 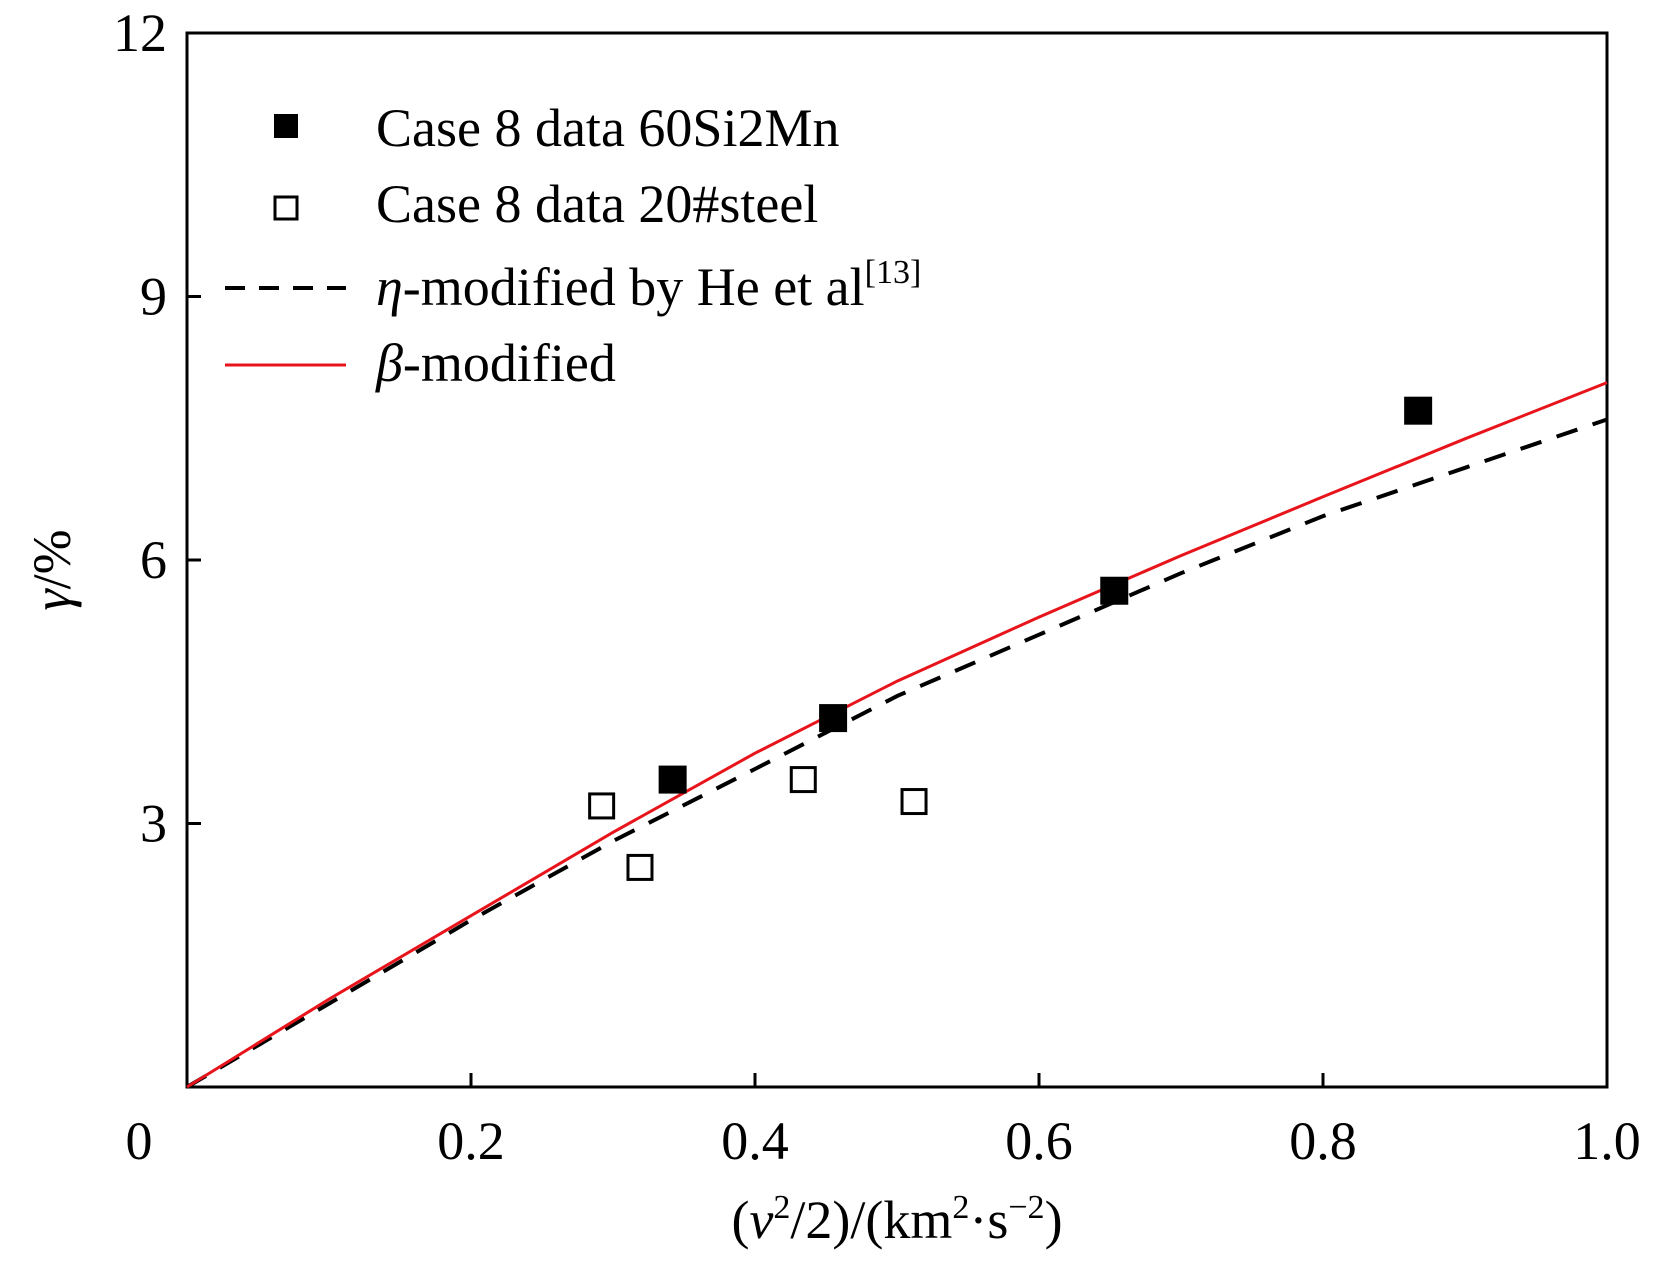 What do you see at coordinates (153, 560) in the screenshot?
I see `y-tick-label: 6` at bounding box center [153, 560].